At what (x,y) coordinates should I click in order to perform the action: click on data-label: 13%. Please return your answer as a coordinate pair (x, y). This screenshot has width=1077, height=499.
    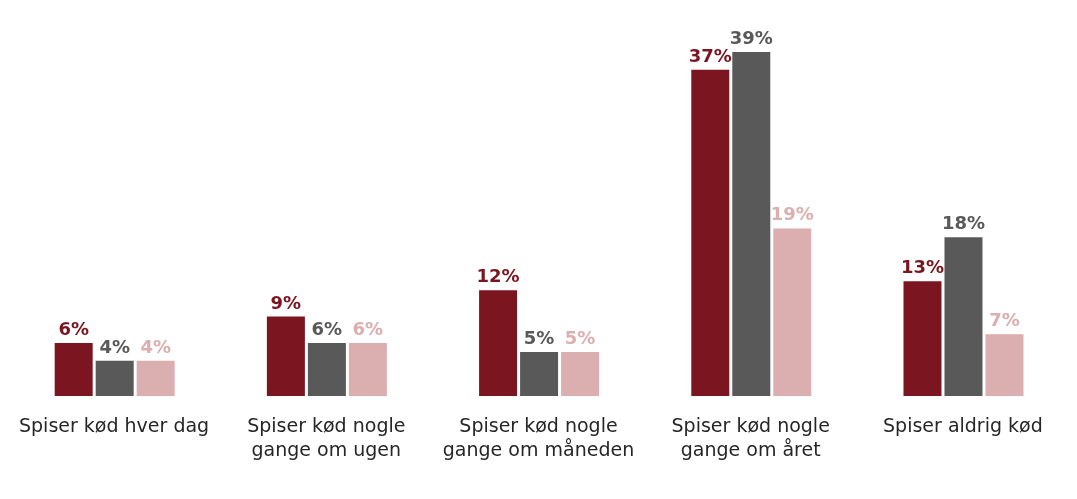
    Looking at the image, I should click on (922, 267).